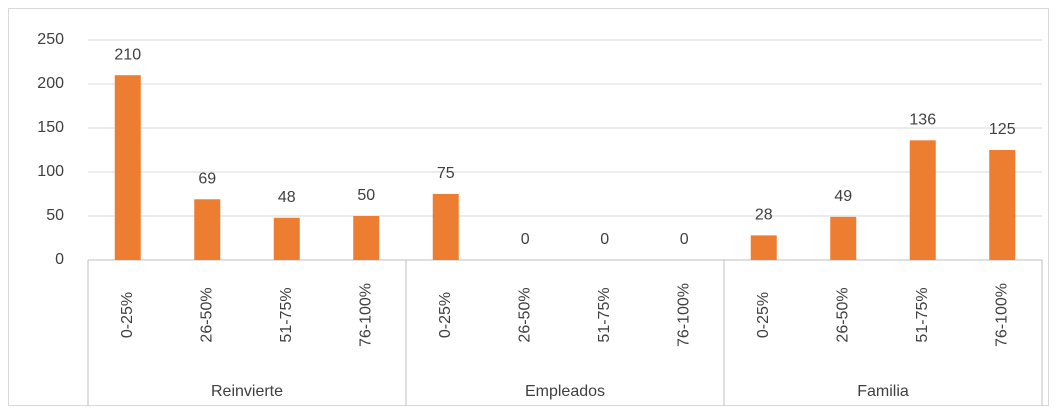 Image resolution: width=1057 pixels, height=414 pixels. What do you see at coordinates (1002, 129) in the screenshot?
I see `data-label: 125` at bounding box center [1002, 129].